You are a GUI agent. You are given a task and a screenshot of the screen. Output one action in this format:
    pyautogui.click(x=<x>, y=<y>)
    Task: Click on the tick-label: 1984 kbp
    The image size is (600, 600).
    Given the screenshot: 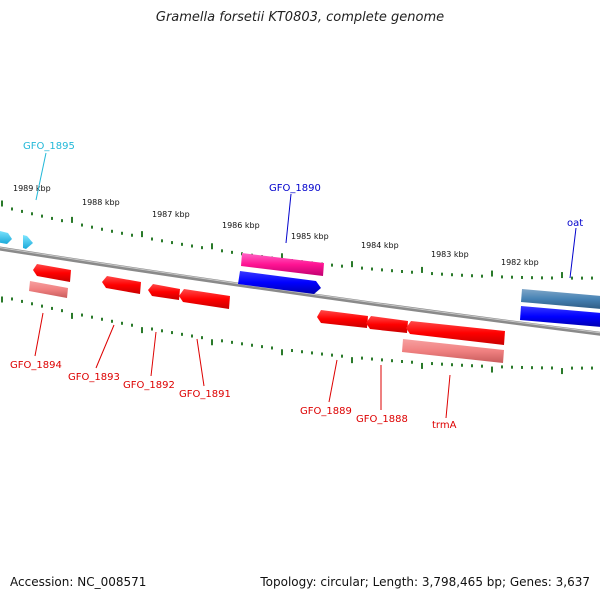 What is the action you would take?
    pyautogui.click(x=380, y=245)
    